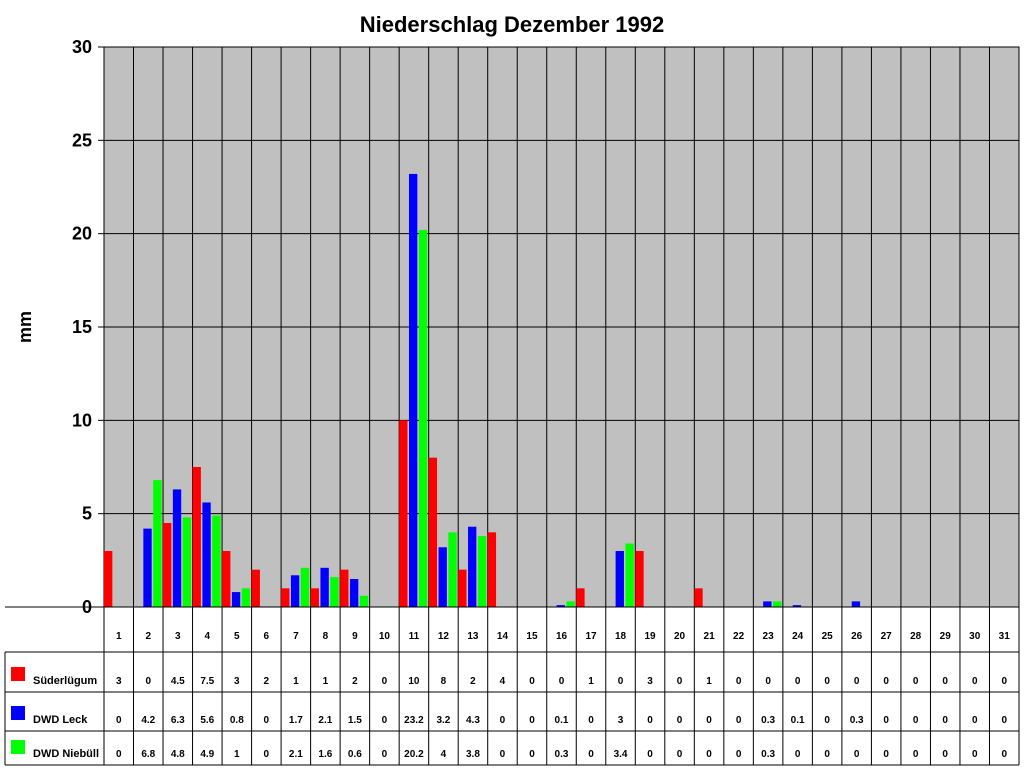  Describe the element at coordinates (82, 140) in the screenshot. I see `y-tick-label: 25` at that location.